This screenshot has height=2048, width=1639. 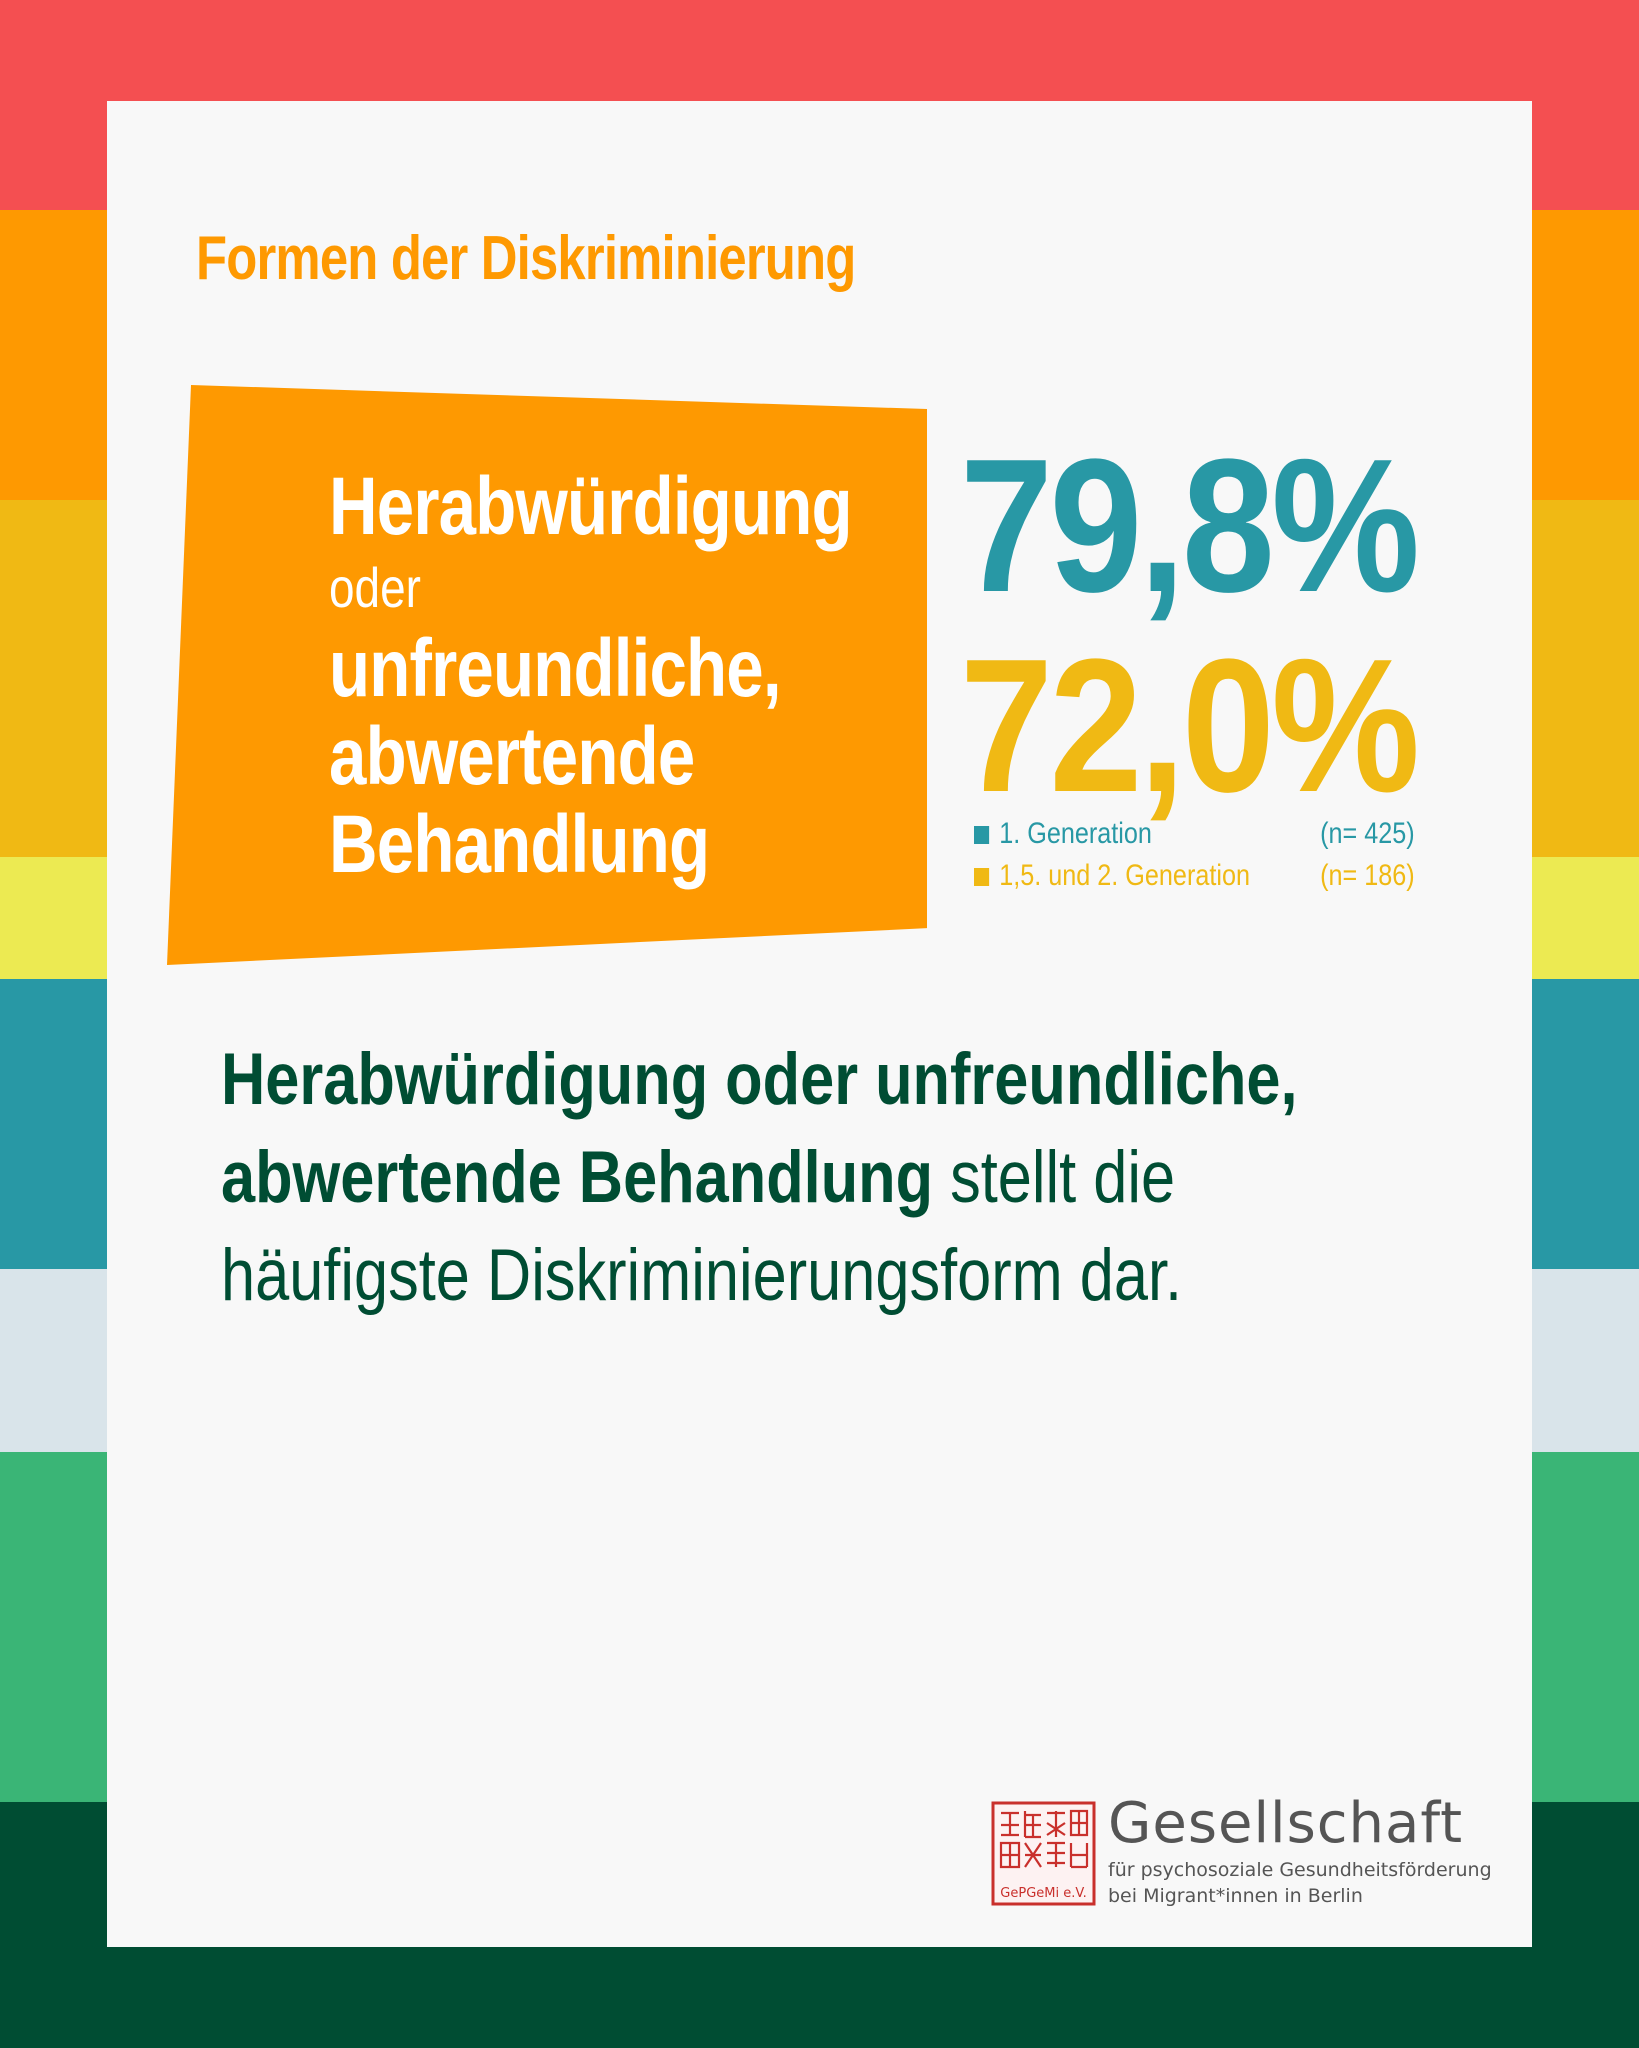 What do you see at coordinates (1300, 1870) in the screenshot?
I see `organization-subtitle-line1: für psychosoziale Gesundheitsförderung` at bounding box center [1300, 1870].